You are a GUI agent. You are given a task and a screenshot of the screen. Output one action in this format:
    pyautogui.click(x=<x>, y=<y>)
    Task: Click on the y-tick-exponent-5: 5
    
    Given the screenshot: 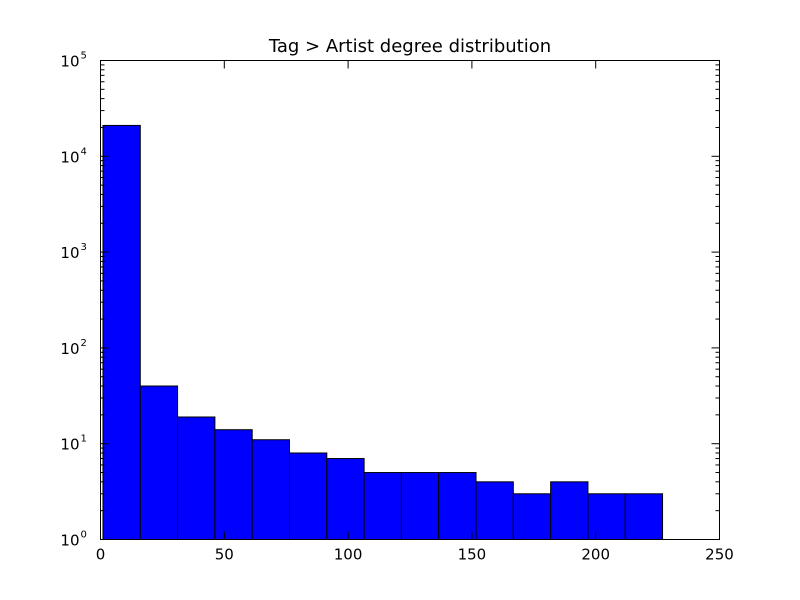 What is the action you would take?
    pyautogui.click(x=84, y=56)
    